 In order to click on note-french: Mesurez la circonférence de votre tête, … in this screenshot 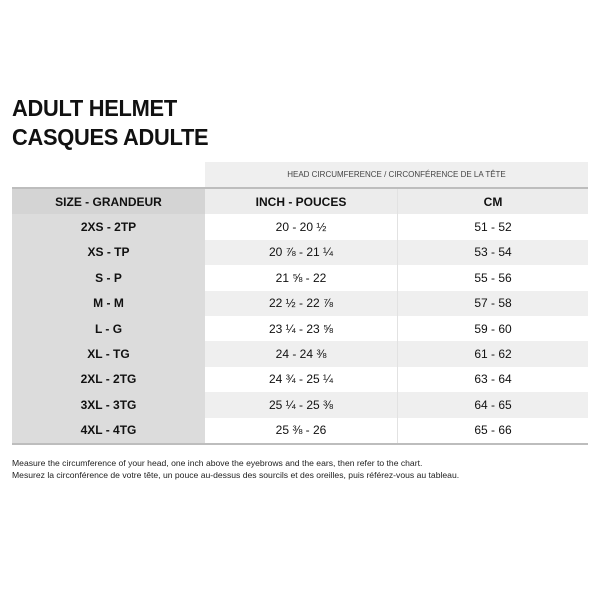, I will do `click(236, 475)`.